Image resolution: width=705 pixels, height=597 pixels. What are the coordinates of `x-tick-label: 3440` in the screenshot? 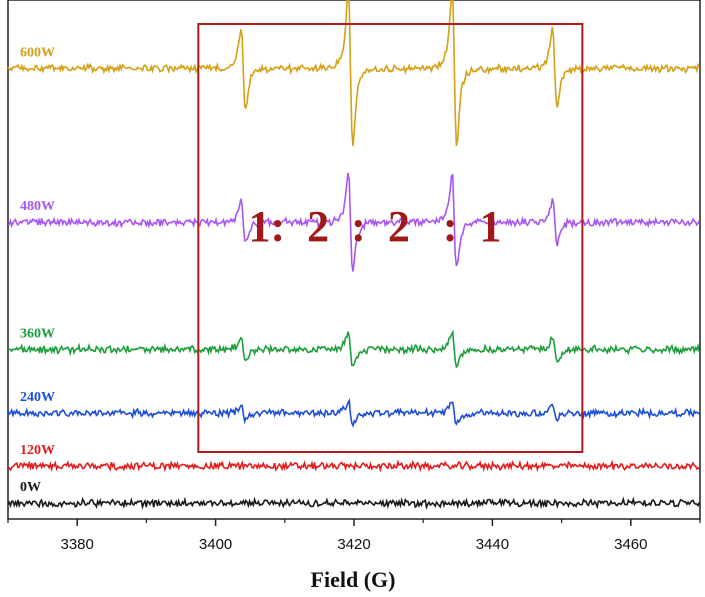 It's located at (492, 544).